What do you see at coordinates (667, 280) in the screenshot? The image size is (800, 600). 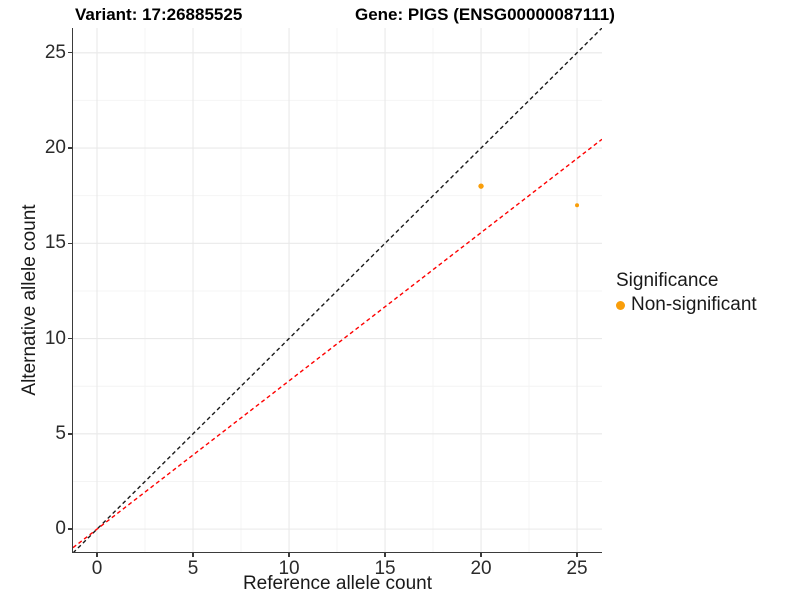 I see `legend-title: Significance` at bounding box center [667, 280].